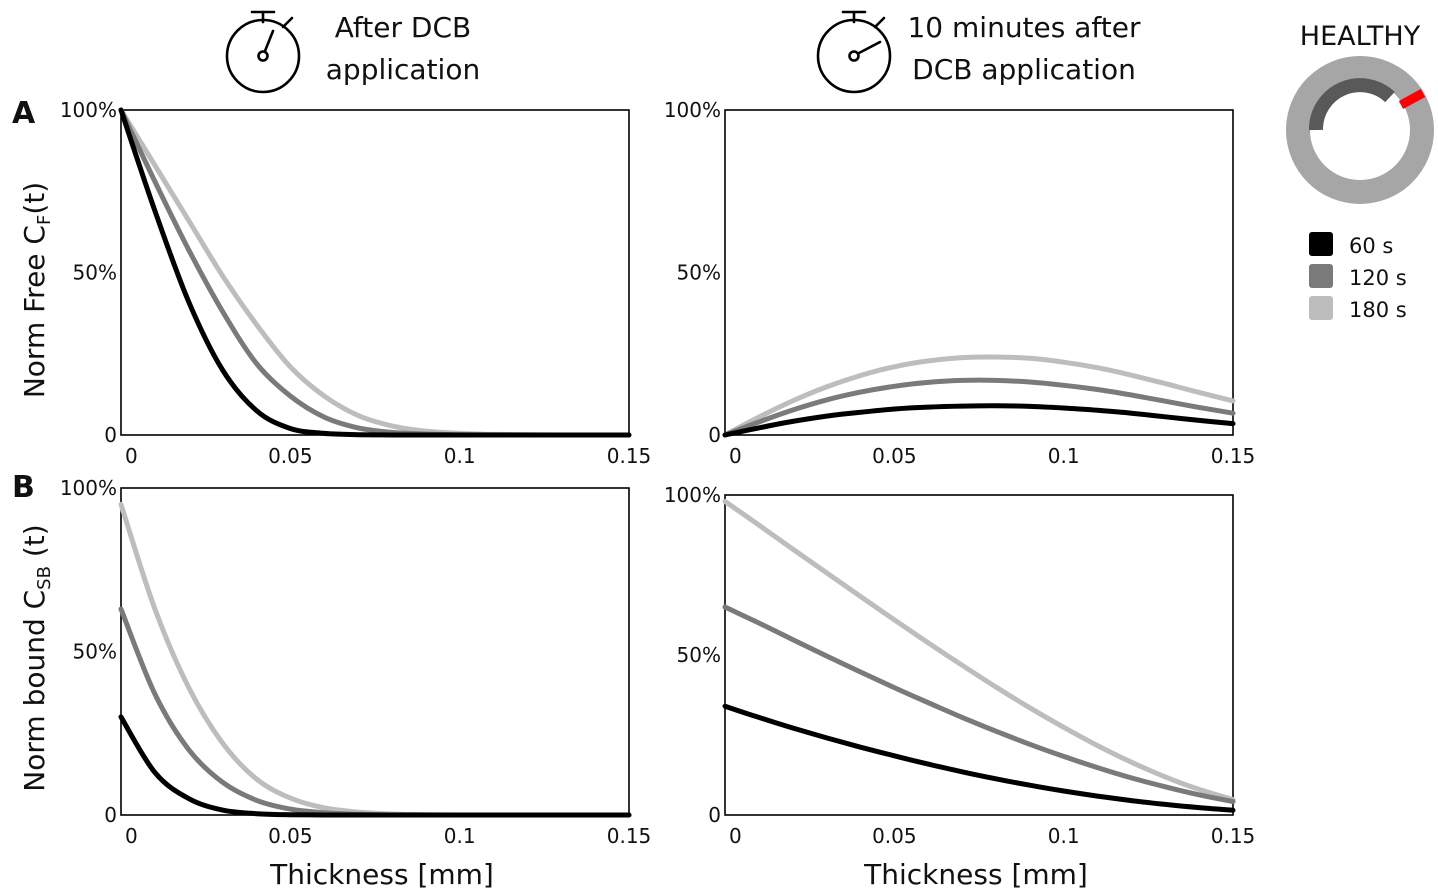 The image size is (1438, 890). I want to click on legend-label: 60 s, so click(1371, 246).